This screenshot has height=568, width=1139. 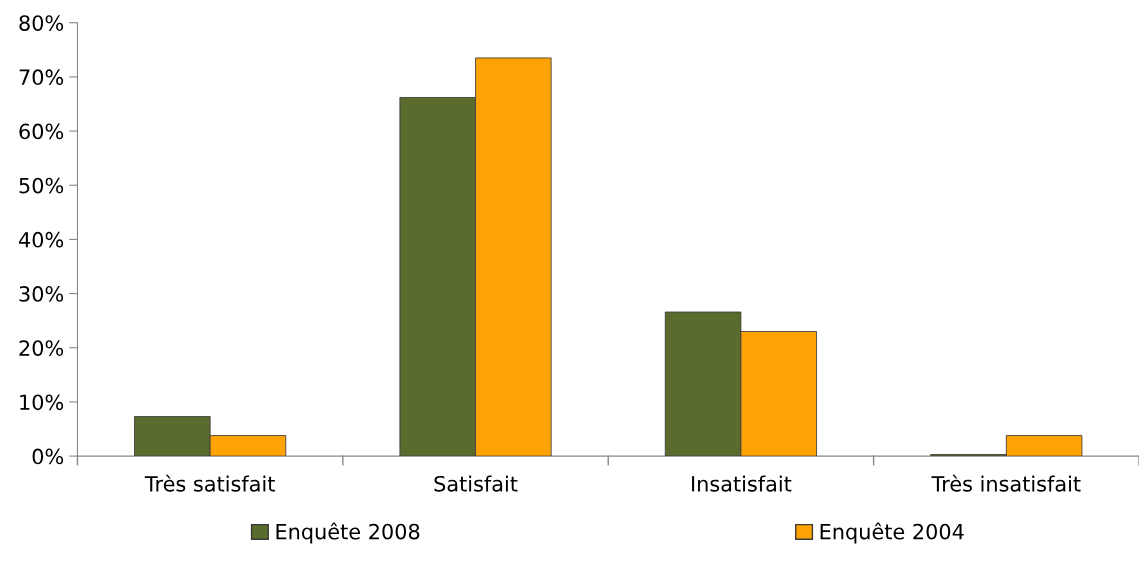 I want to click on y-tick-label: 70%, so click(x=41, y=77).